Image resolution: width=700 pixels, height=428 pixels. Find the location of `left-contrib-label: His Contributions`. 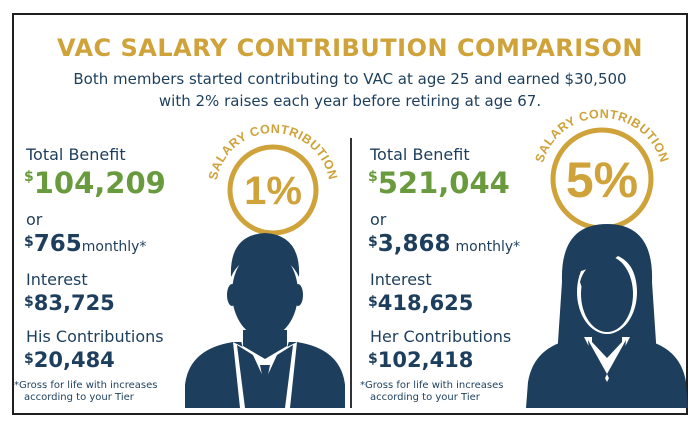

left-contrib-label: His Contributions is located at coordinates (95, 336).